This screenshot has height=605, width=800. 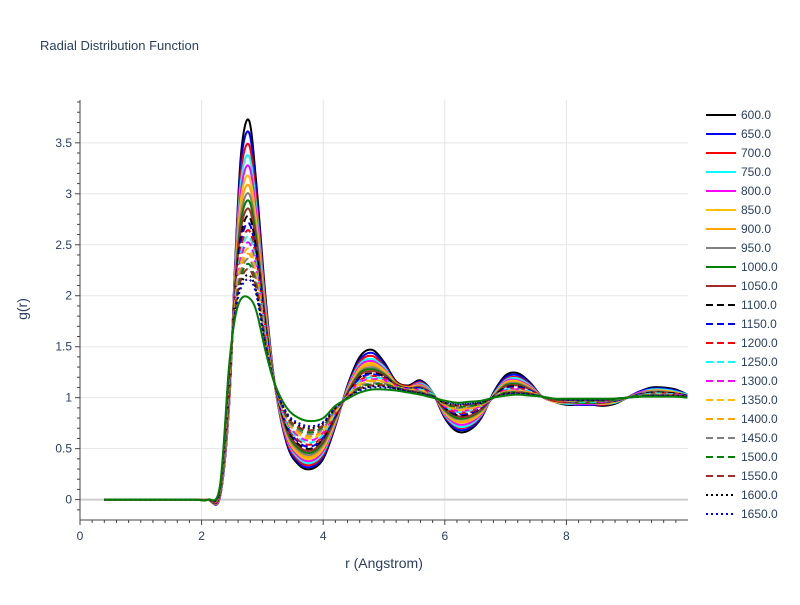 I want to click on legend-label: 1650.0, so click(x=759, y=514).